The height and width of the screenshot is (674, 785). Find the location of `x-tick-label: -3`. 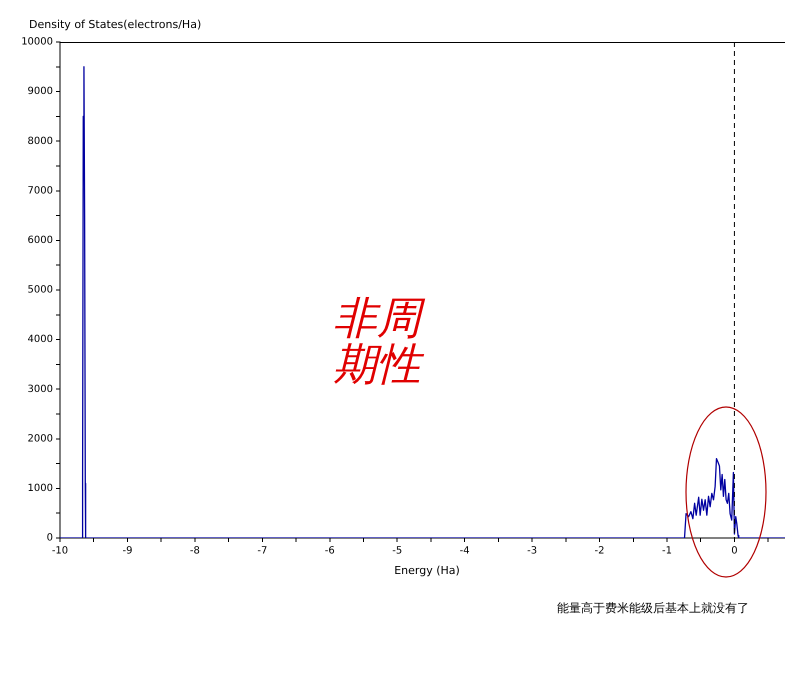

x-tick-label: -3 is located at coordinates (532, 551).